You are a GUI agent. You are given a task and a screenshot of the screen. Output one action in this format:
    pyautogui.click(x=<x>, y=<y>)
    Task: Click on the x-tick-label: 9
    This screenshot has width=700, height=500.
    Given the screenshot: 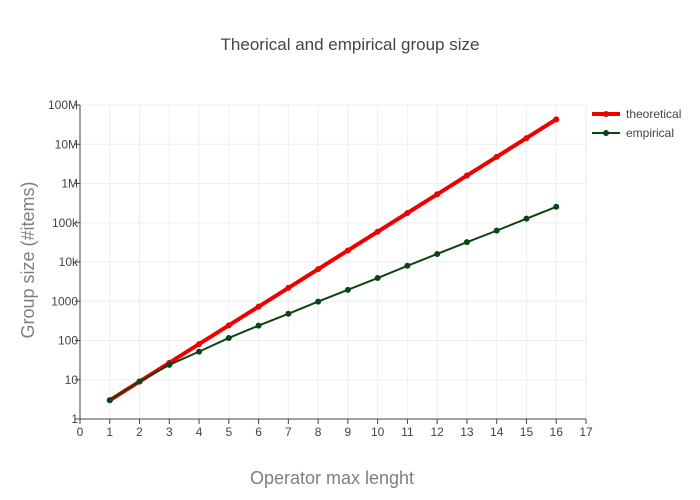 What is the action you would take?
    pyautogui.click(x=348, y=432)
    